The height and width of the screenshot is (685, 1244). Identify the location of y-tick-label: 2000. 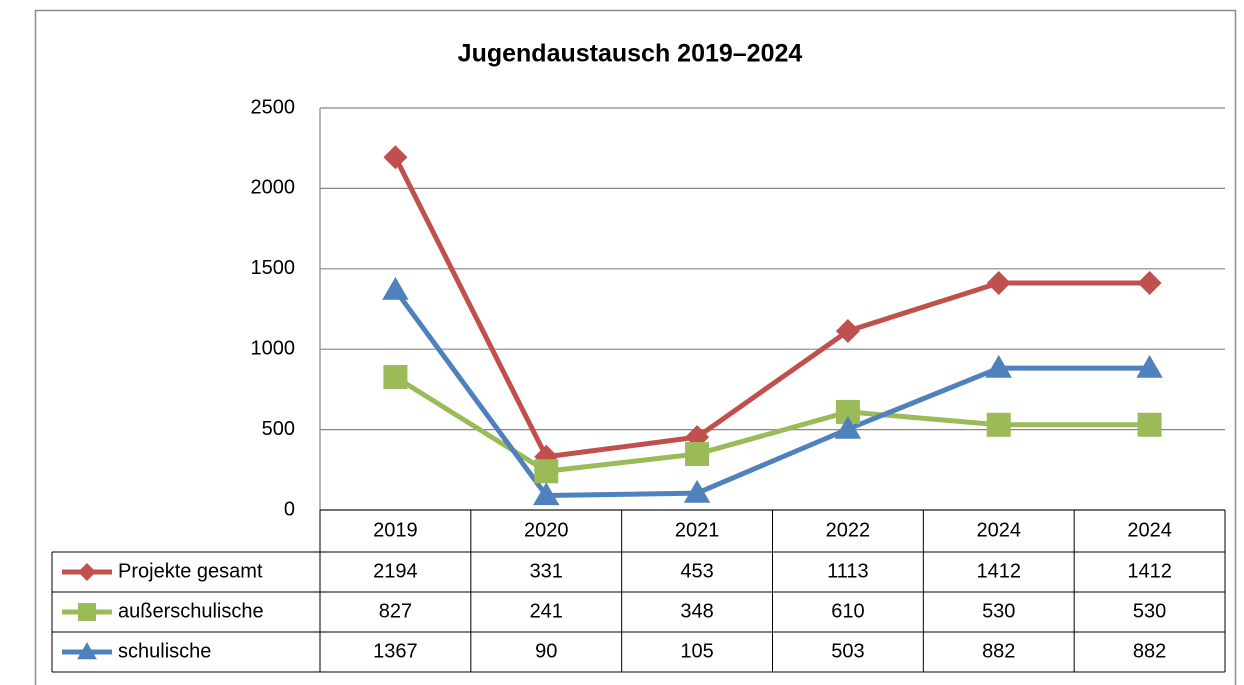
(273, 188).